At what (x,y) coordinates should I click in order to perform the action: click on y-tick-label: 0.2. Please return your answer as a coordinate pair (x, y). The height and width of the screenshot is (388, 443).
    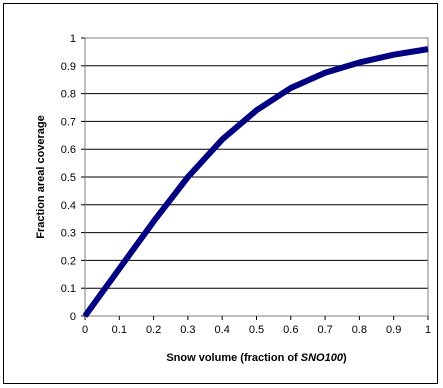
    Looking at the image, I should click on (68, 261).